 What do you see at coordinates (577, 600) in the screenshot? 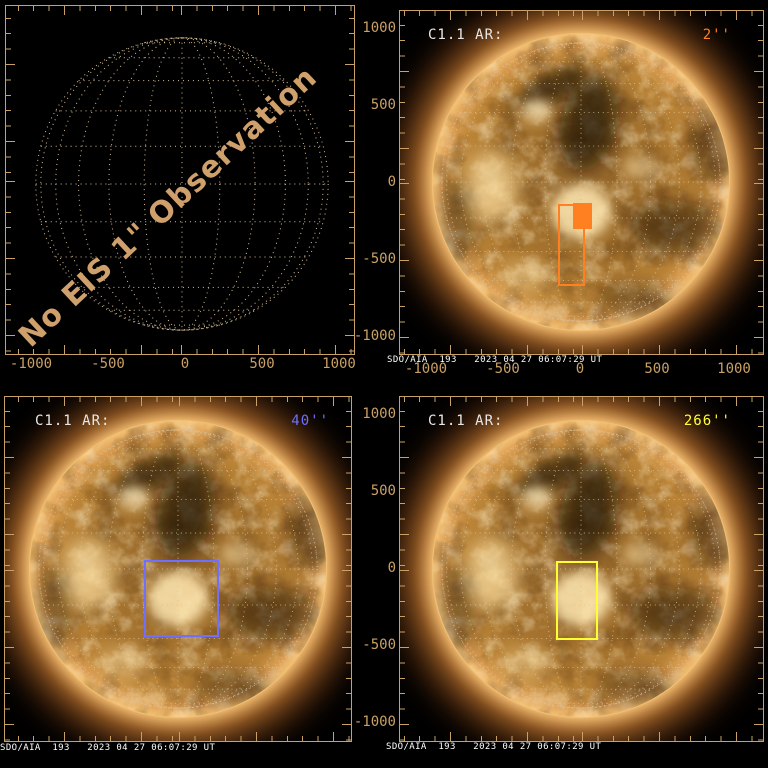
I see `roi-rectangle-266arcsec` at bounding box center [577, 600].